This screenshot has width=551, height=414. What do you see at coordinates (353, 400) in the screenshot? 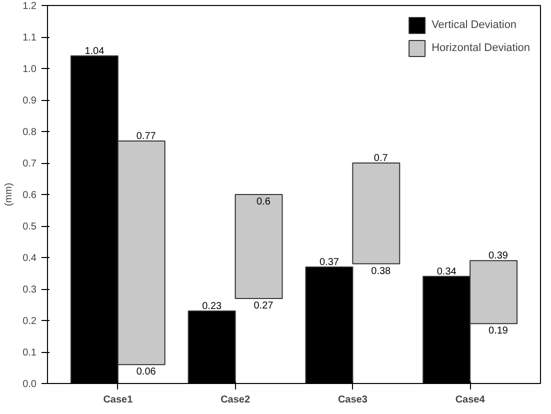
I see `x-tick-label: Case3` at bounding box center [353, 400].